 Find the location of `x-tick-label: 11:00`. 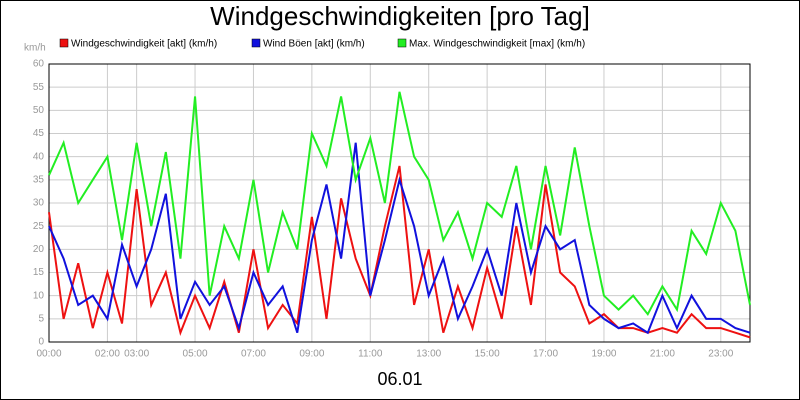

x-tick-label: 11:00 is located at coordinates (370, 354).